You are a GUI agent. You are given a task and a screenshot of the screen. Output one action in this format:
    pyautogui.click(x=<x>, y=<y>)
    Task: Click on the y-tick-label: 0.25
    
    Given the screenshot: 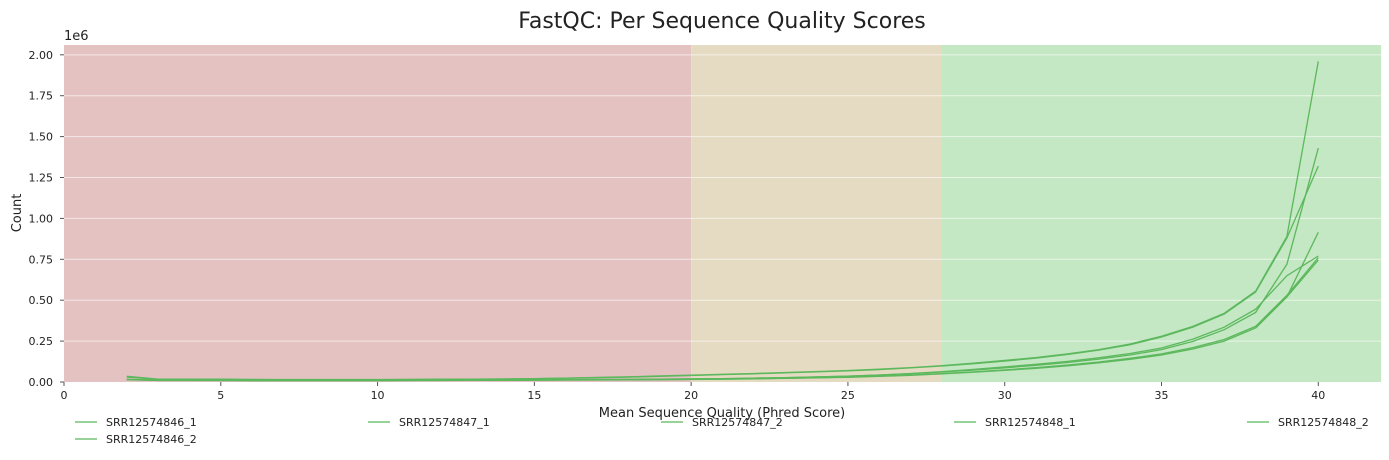 What is the action you would take?
    pyautogui.click(x=41, y=341)
    